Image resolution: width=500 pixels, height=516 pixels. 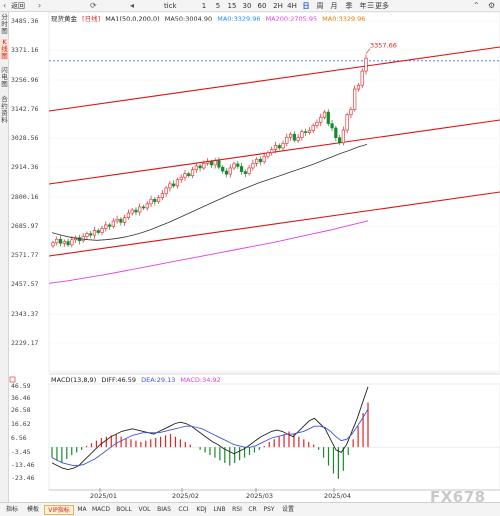 I want to click on tick-button: tick, so click(x=170, y=6).